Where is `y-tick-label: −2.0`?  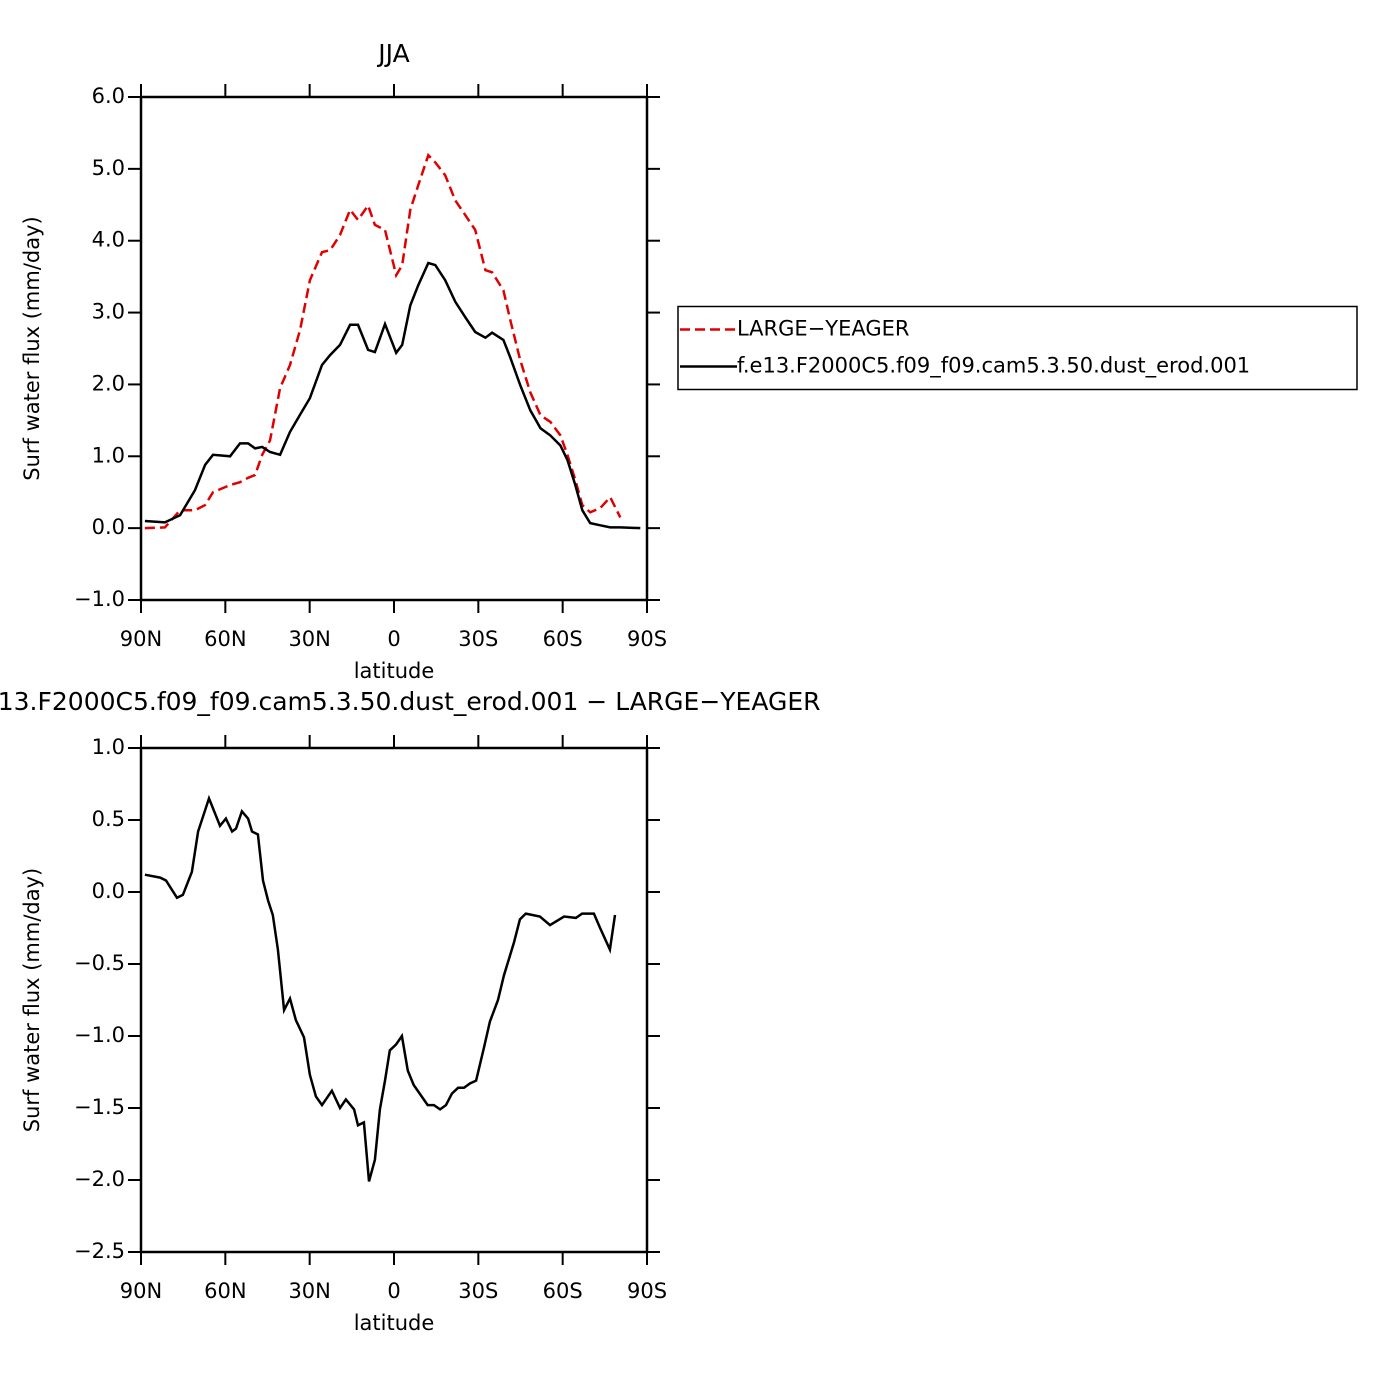 y-tick-label: −2.0 is located at coordinates (99, 1179).